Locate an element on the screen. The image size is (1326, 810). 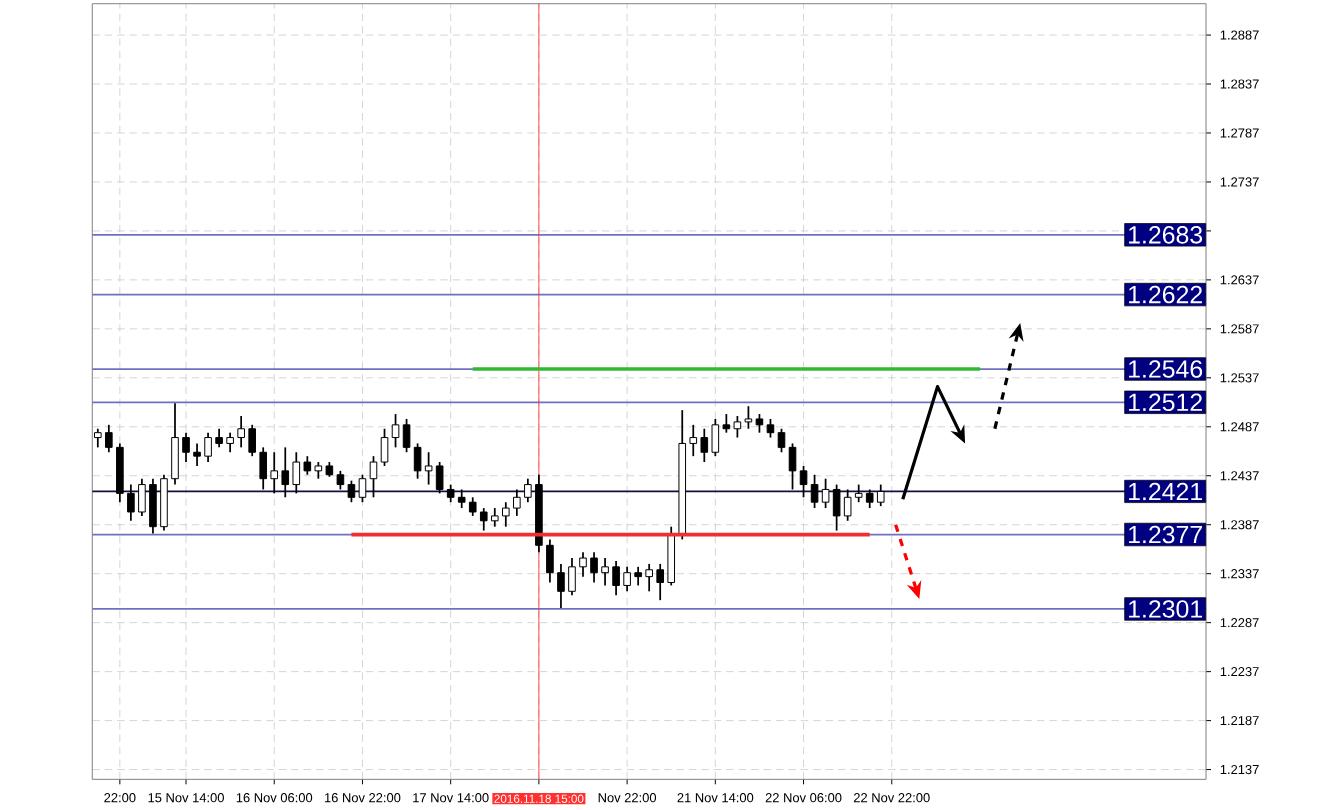
ref-line-label: 1.2683 is located at coordinates (1166, 235).